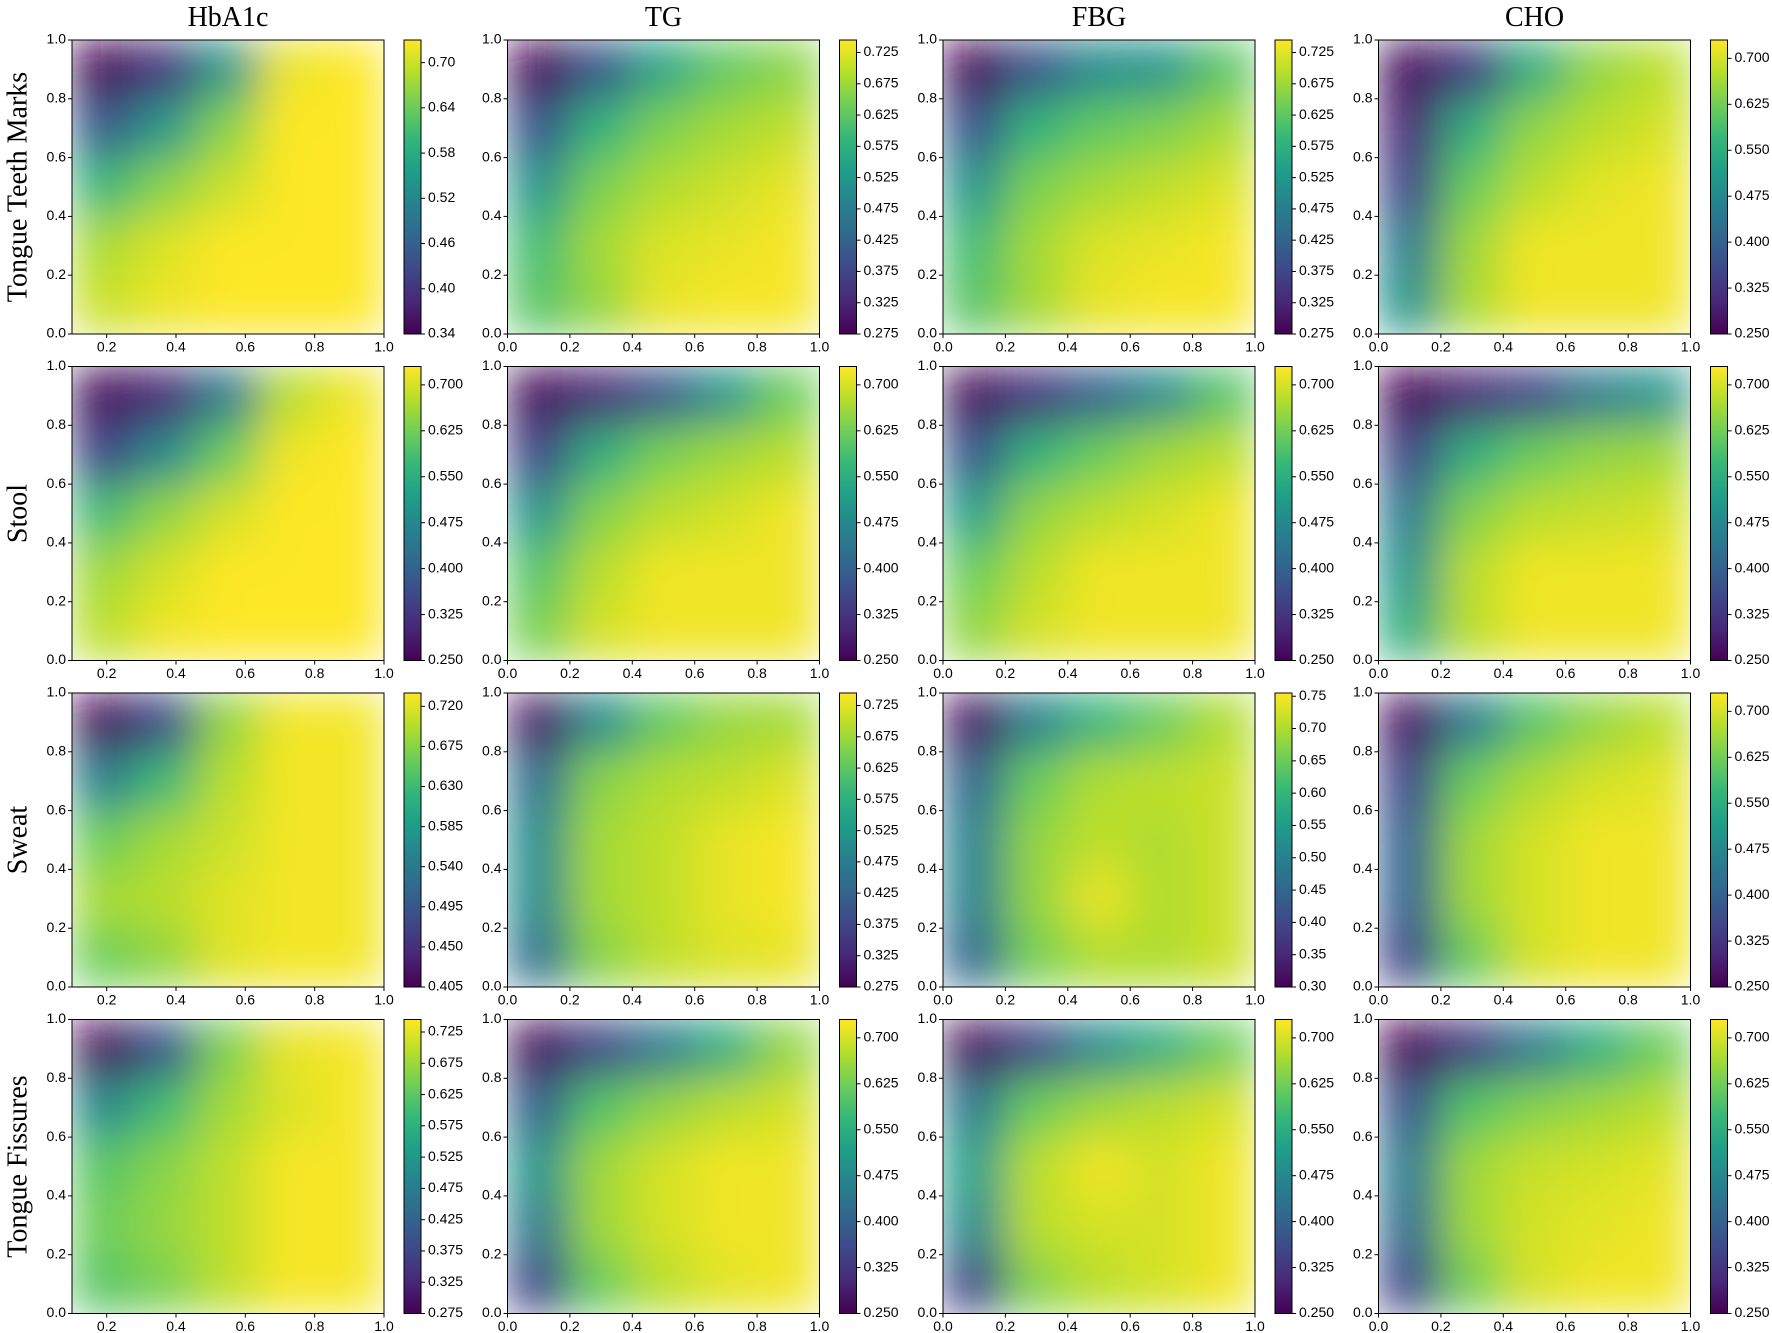  I want to click on y-tick-label: 0.2, so click(928, 274).